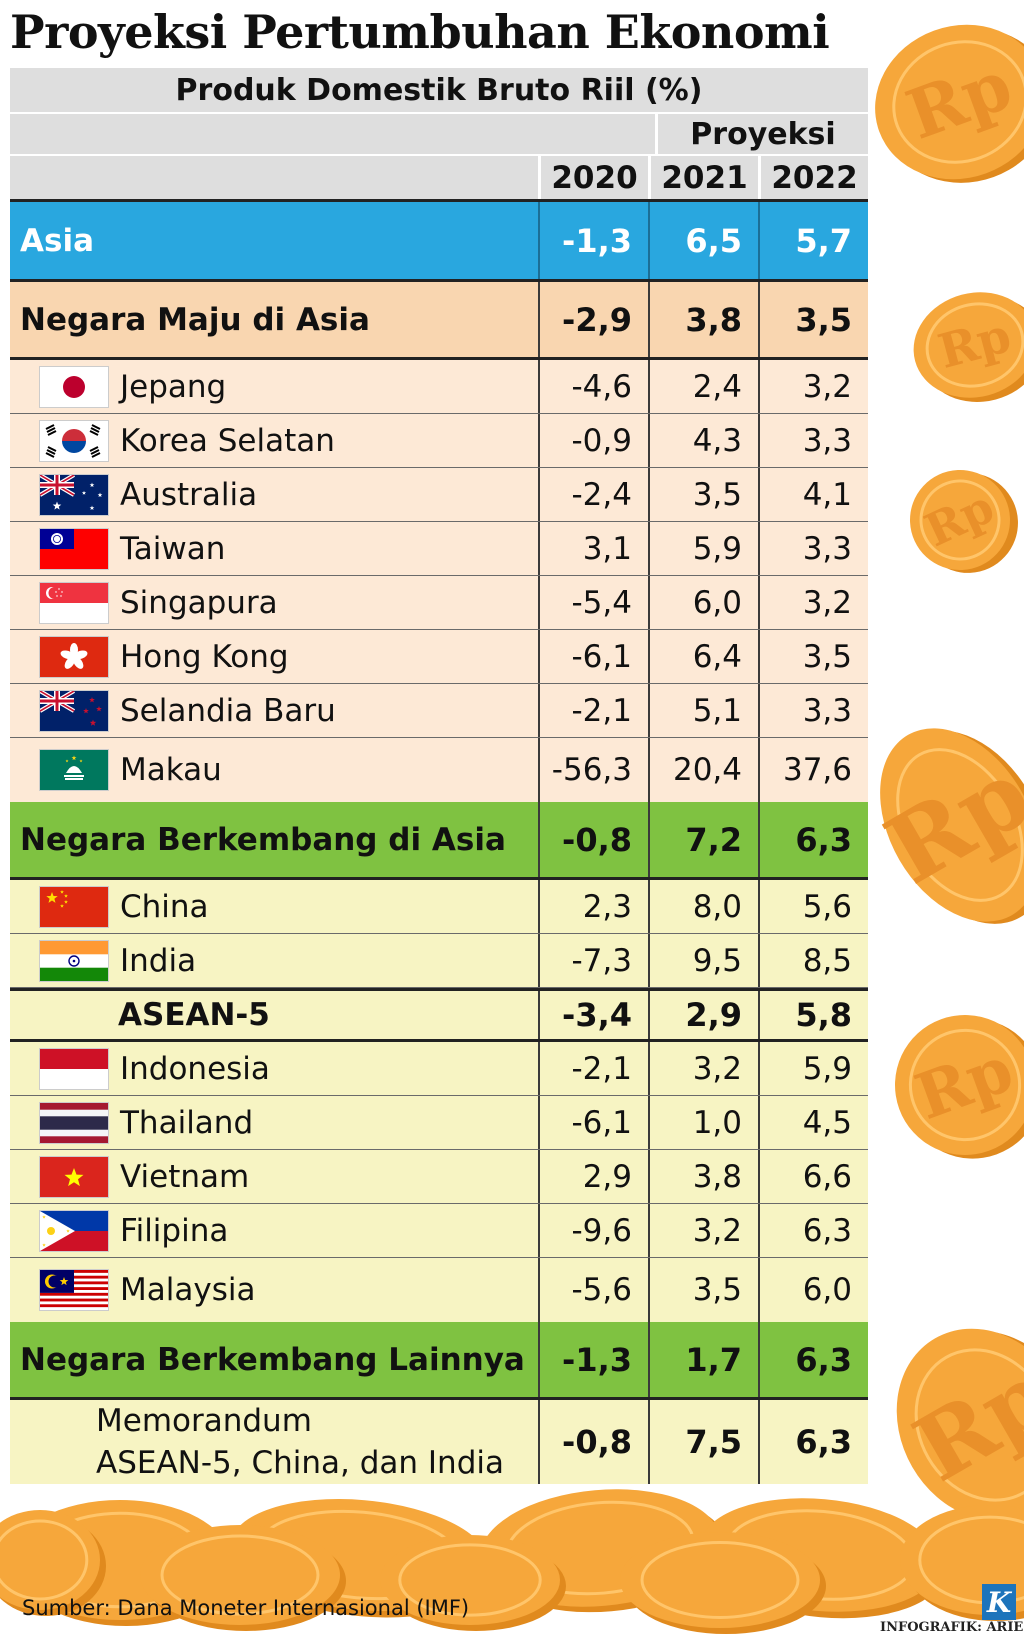 The width and height of the screenshot is (1024, 1644). I want to click on table-row: Korea Selatan -0,9 4,3 3,3, so click(439, 441).